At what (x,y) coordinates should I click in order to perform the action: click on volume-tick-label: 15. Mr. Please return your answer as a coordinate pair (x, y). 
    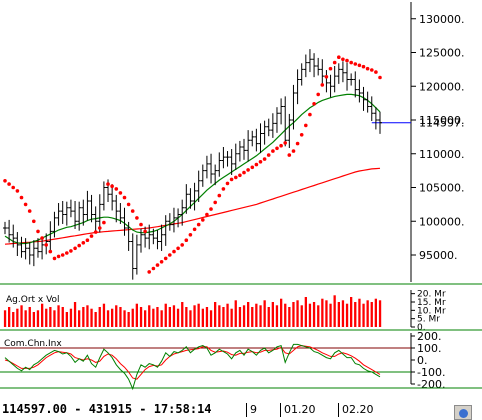
    Looking at the image, I should click on (431, 303).